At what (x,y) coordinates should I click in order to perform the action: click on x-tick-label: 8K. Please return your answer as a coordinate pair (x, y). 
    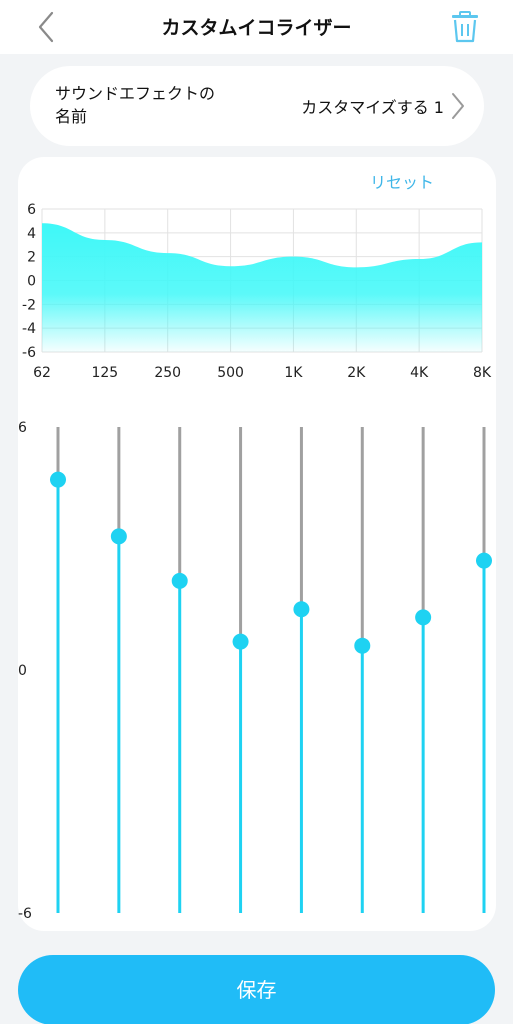
    Looking at the image, I should click on (482, 373).